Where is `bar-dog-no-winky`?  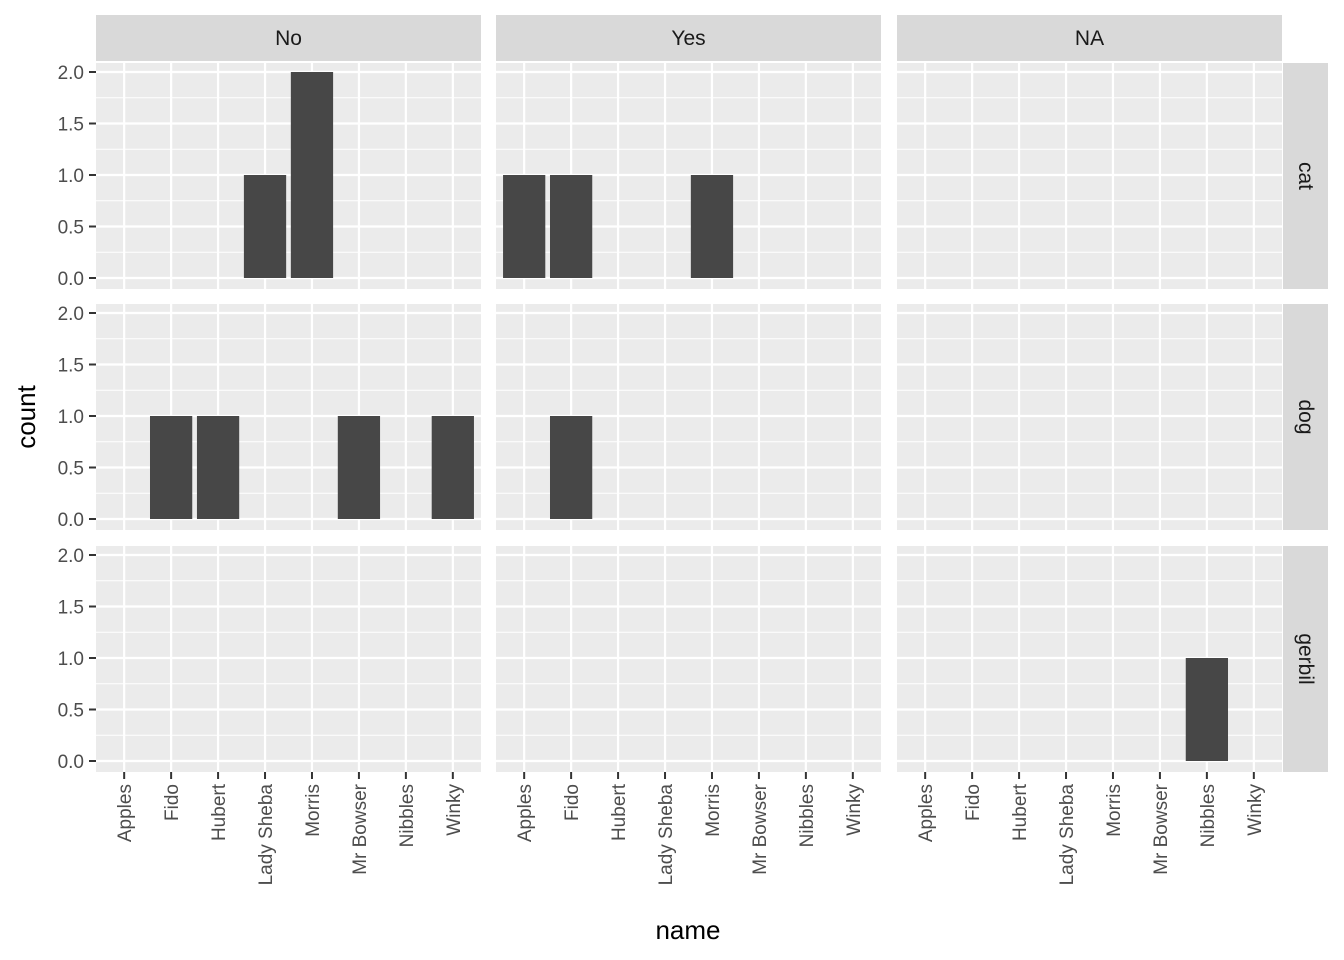 bar-dog-no-winky is located at coordinates (452, 467).